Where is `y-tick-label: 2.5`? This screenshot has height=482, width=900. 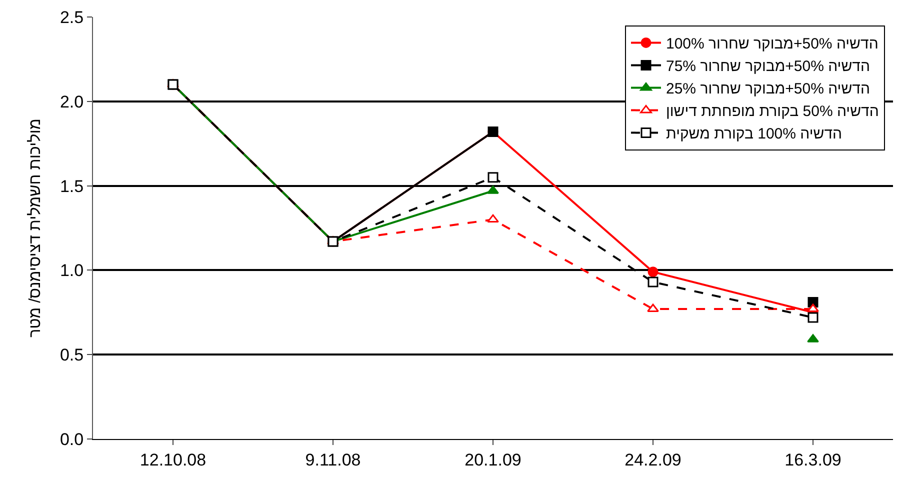 y-tick-label: 2.5 is located at coordinates (72, 17).